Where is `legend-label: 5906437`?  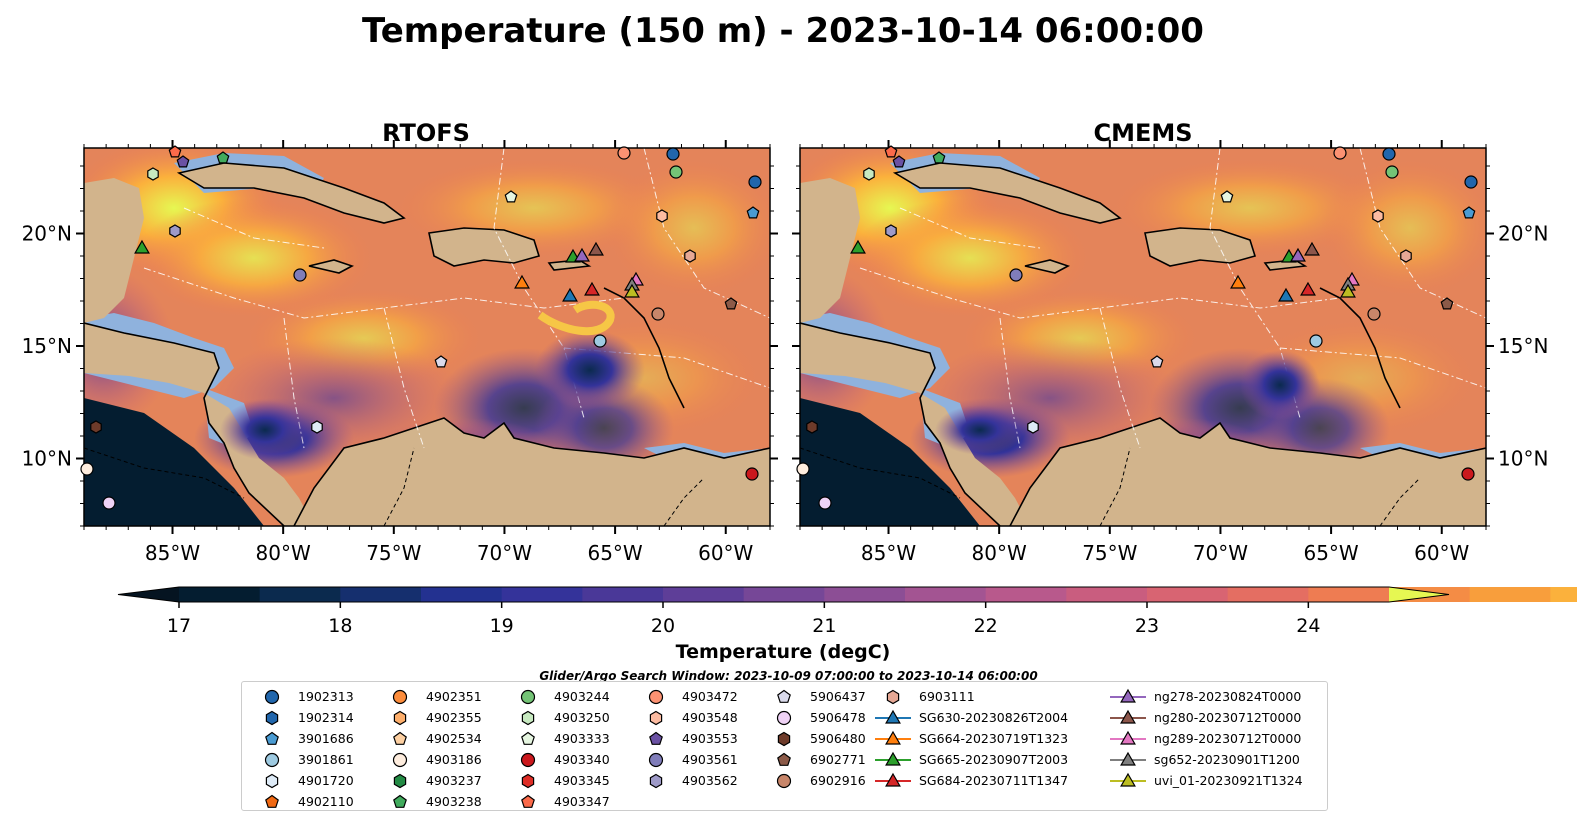 legend-label: 5906437 is located at coordinates (838, 696).